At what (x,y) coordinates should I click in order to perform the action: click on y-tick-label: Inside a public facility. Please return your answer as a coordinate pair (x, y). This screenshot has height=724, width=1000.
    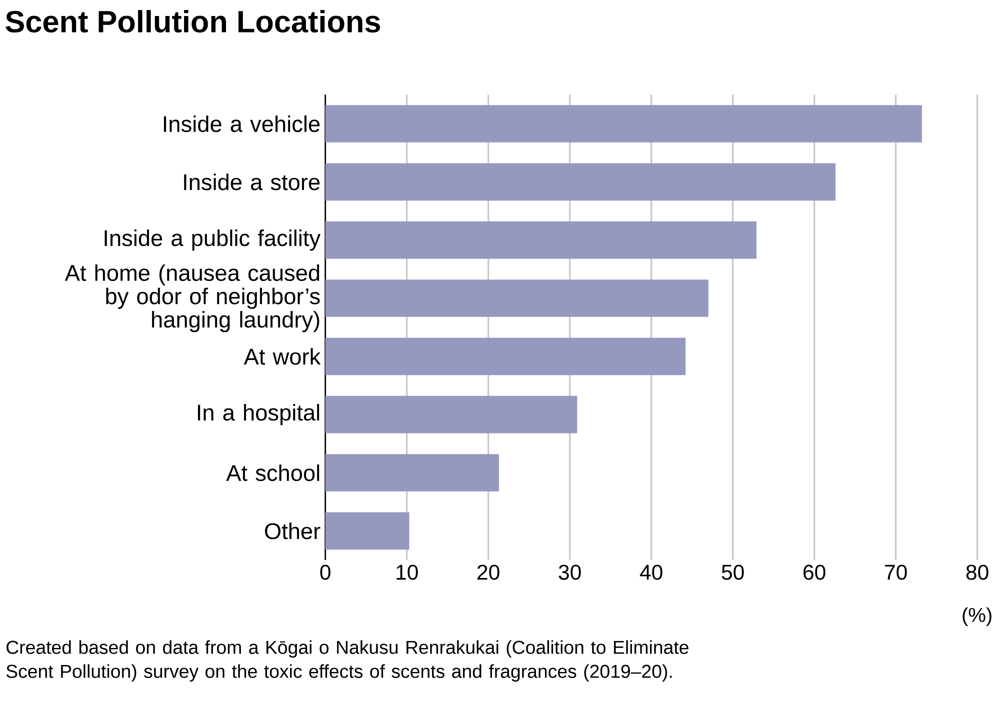
    Looking at the image, I should click on (212, 240).